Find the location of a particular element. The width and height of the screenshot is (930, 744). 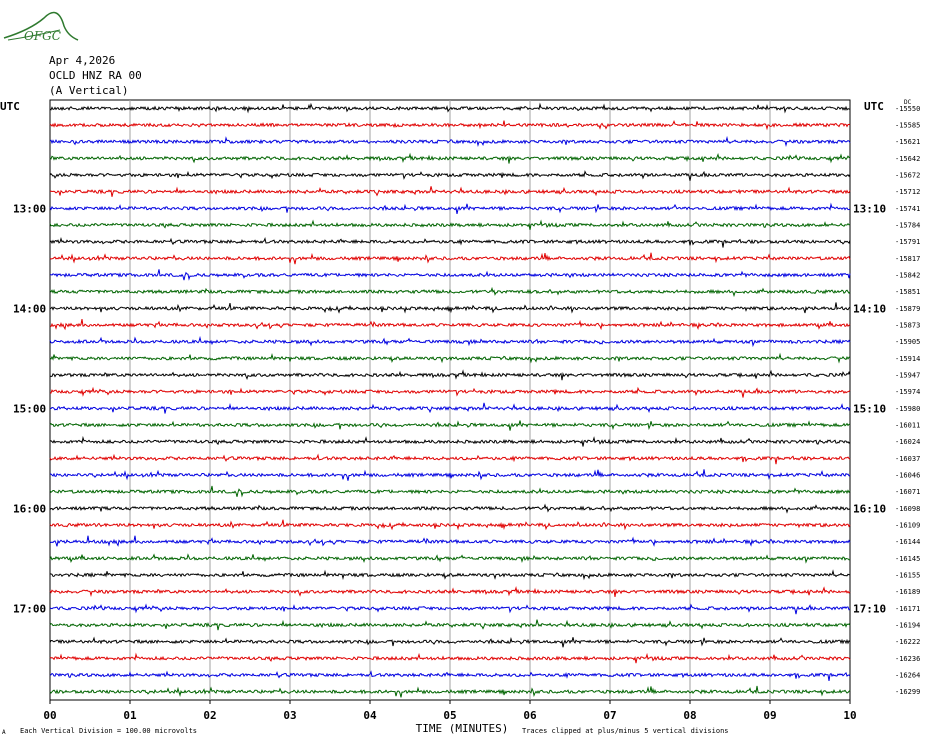

dc-offset-label: -16011 is located at coordinates (907, 426).